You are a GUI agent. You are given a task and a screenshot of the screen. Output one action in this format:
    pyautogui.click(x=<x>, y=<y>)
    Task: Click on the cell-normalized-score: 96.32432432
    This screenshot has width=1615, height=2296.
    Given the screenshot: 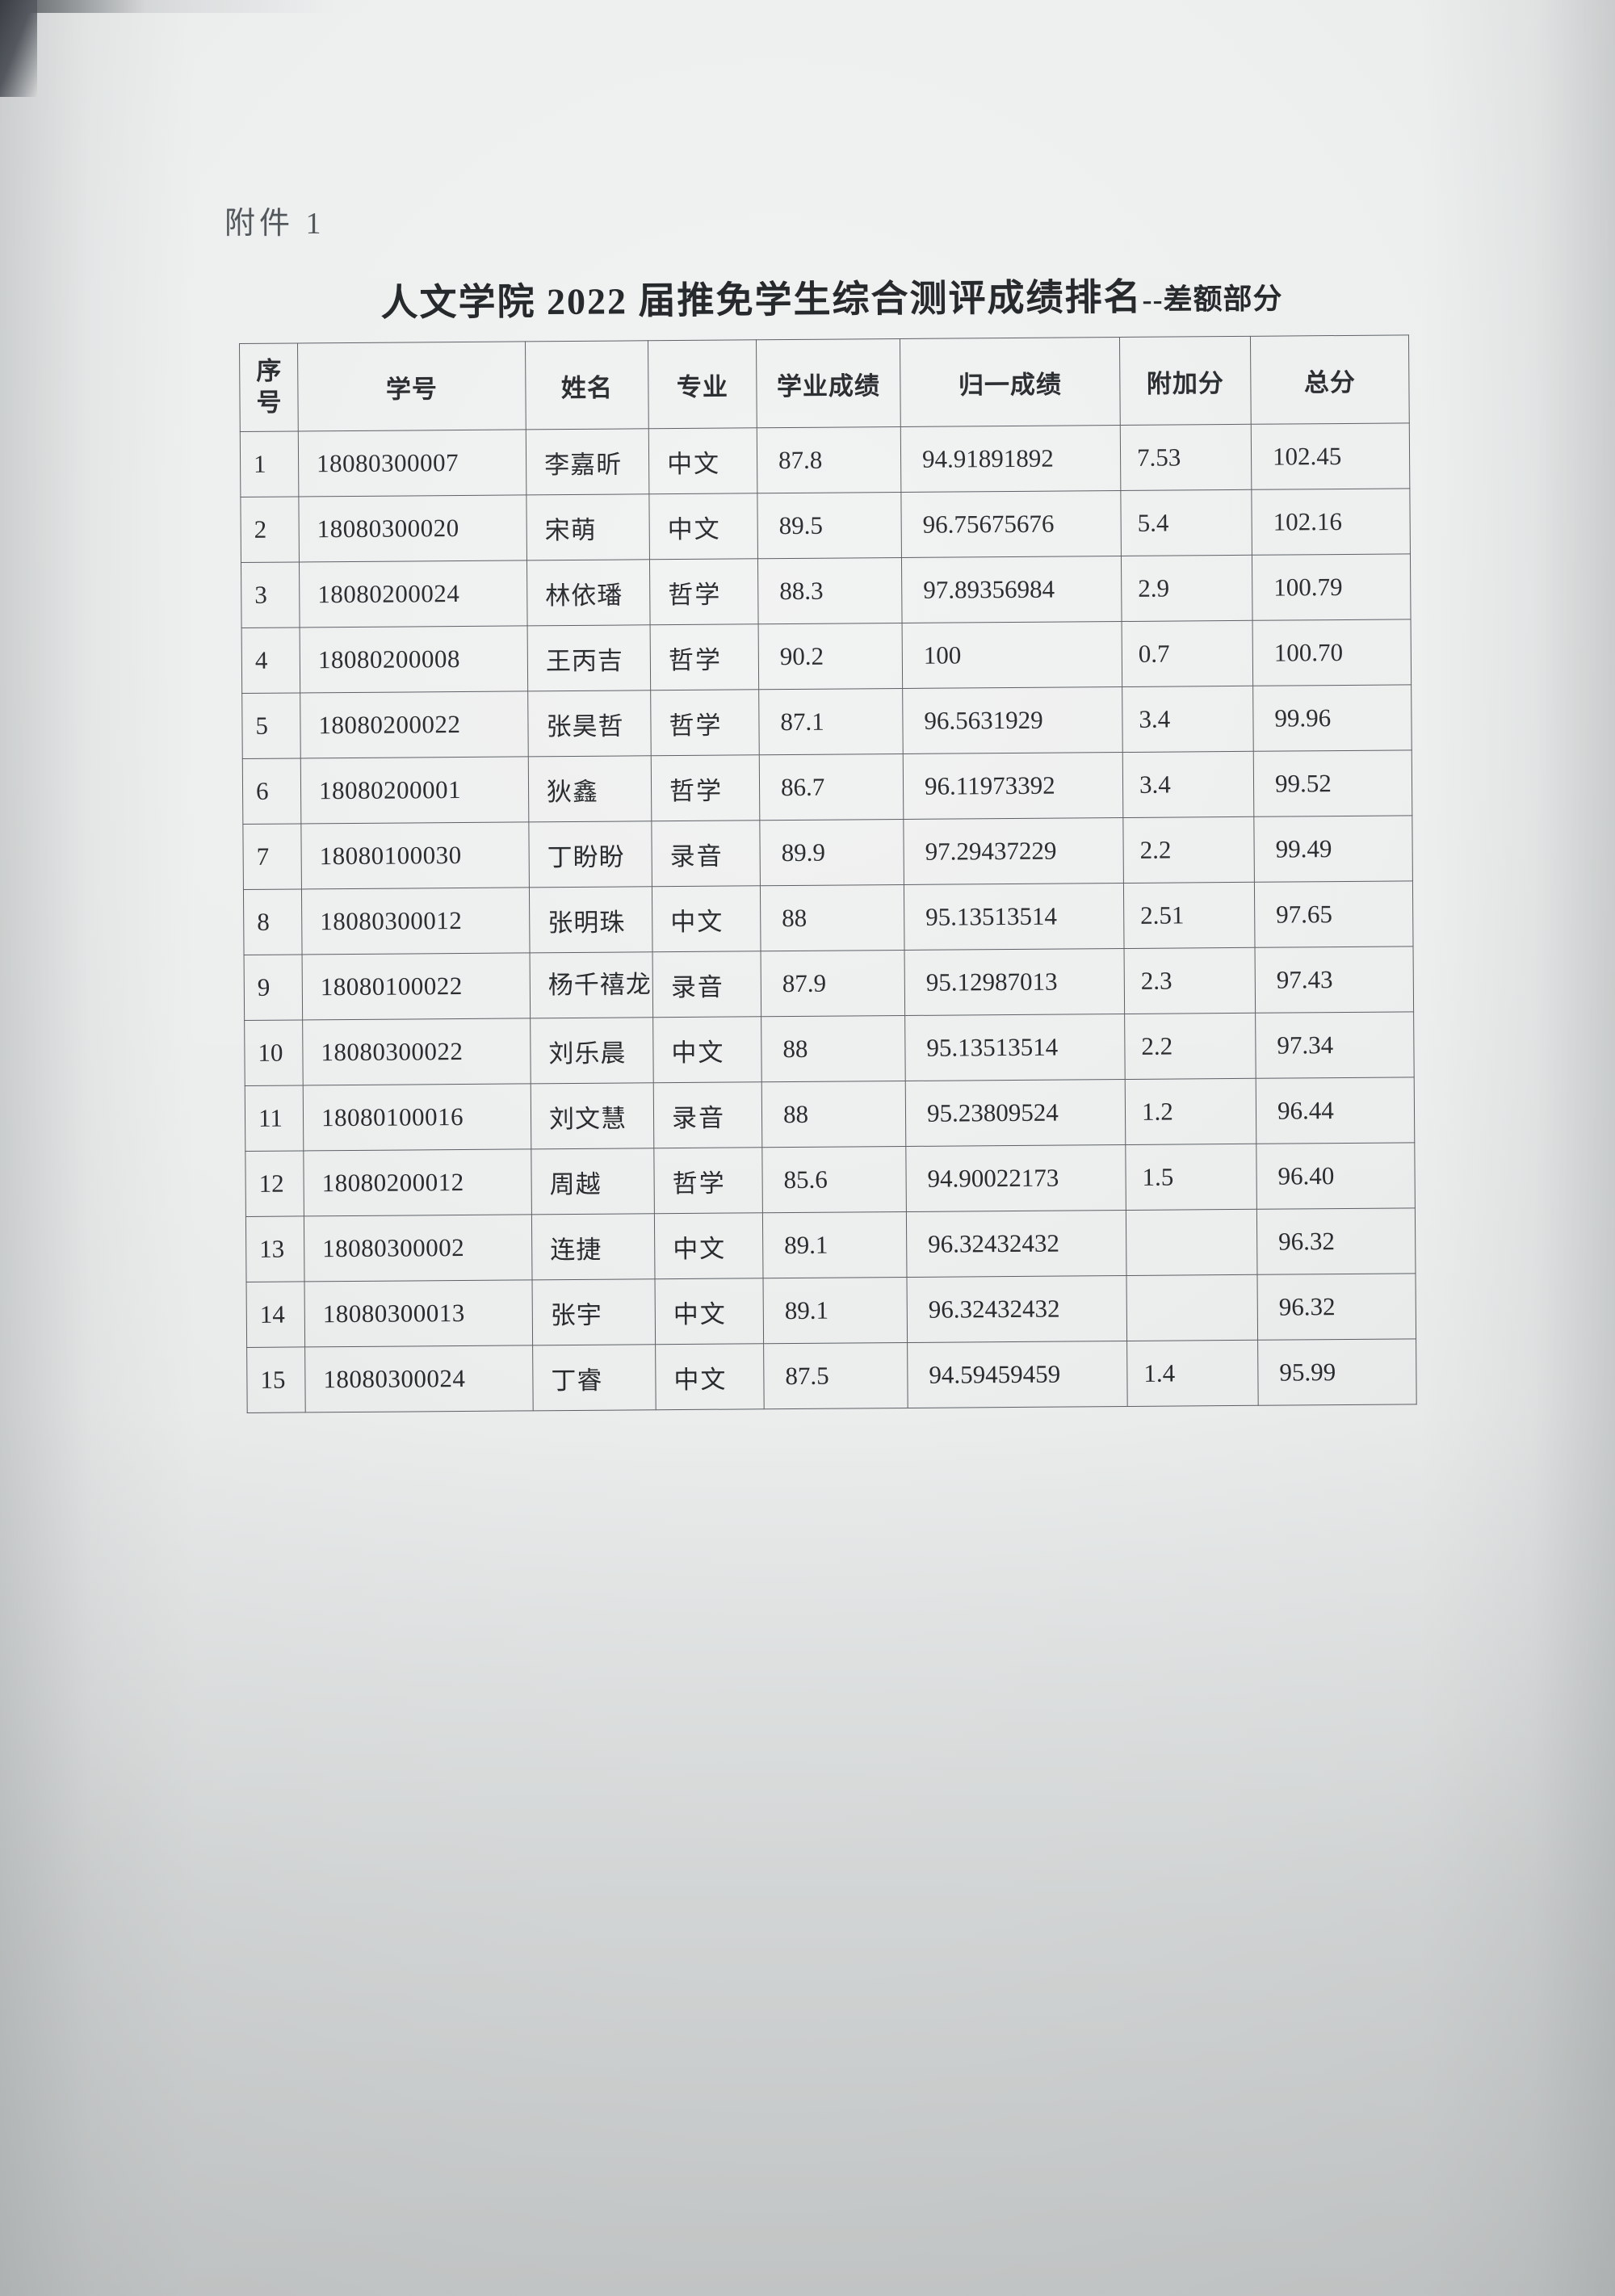 What is the action you would take?
    pyautogui.click(x=1017, y=1309)
    